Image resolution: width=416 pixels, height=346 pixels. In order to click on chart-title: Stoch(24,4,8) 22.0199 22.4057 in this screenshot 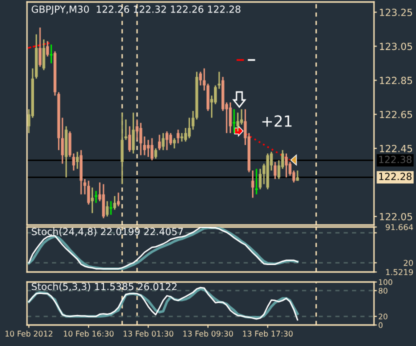, I will do `click(107, 232)`.